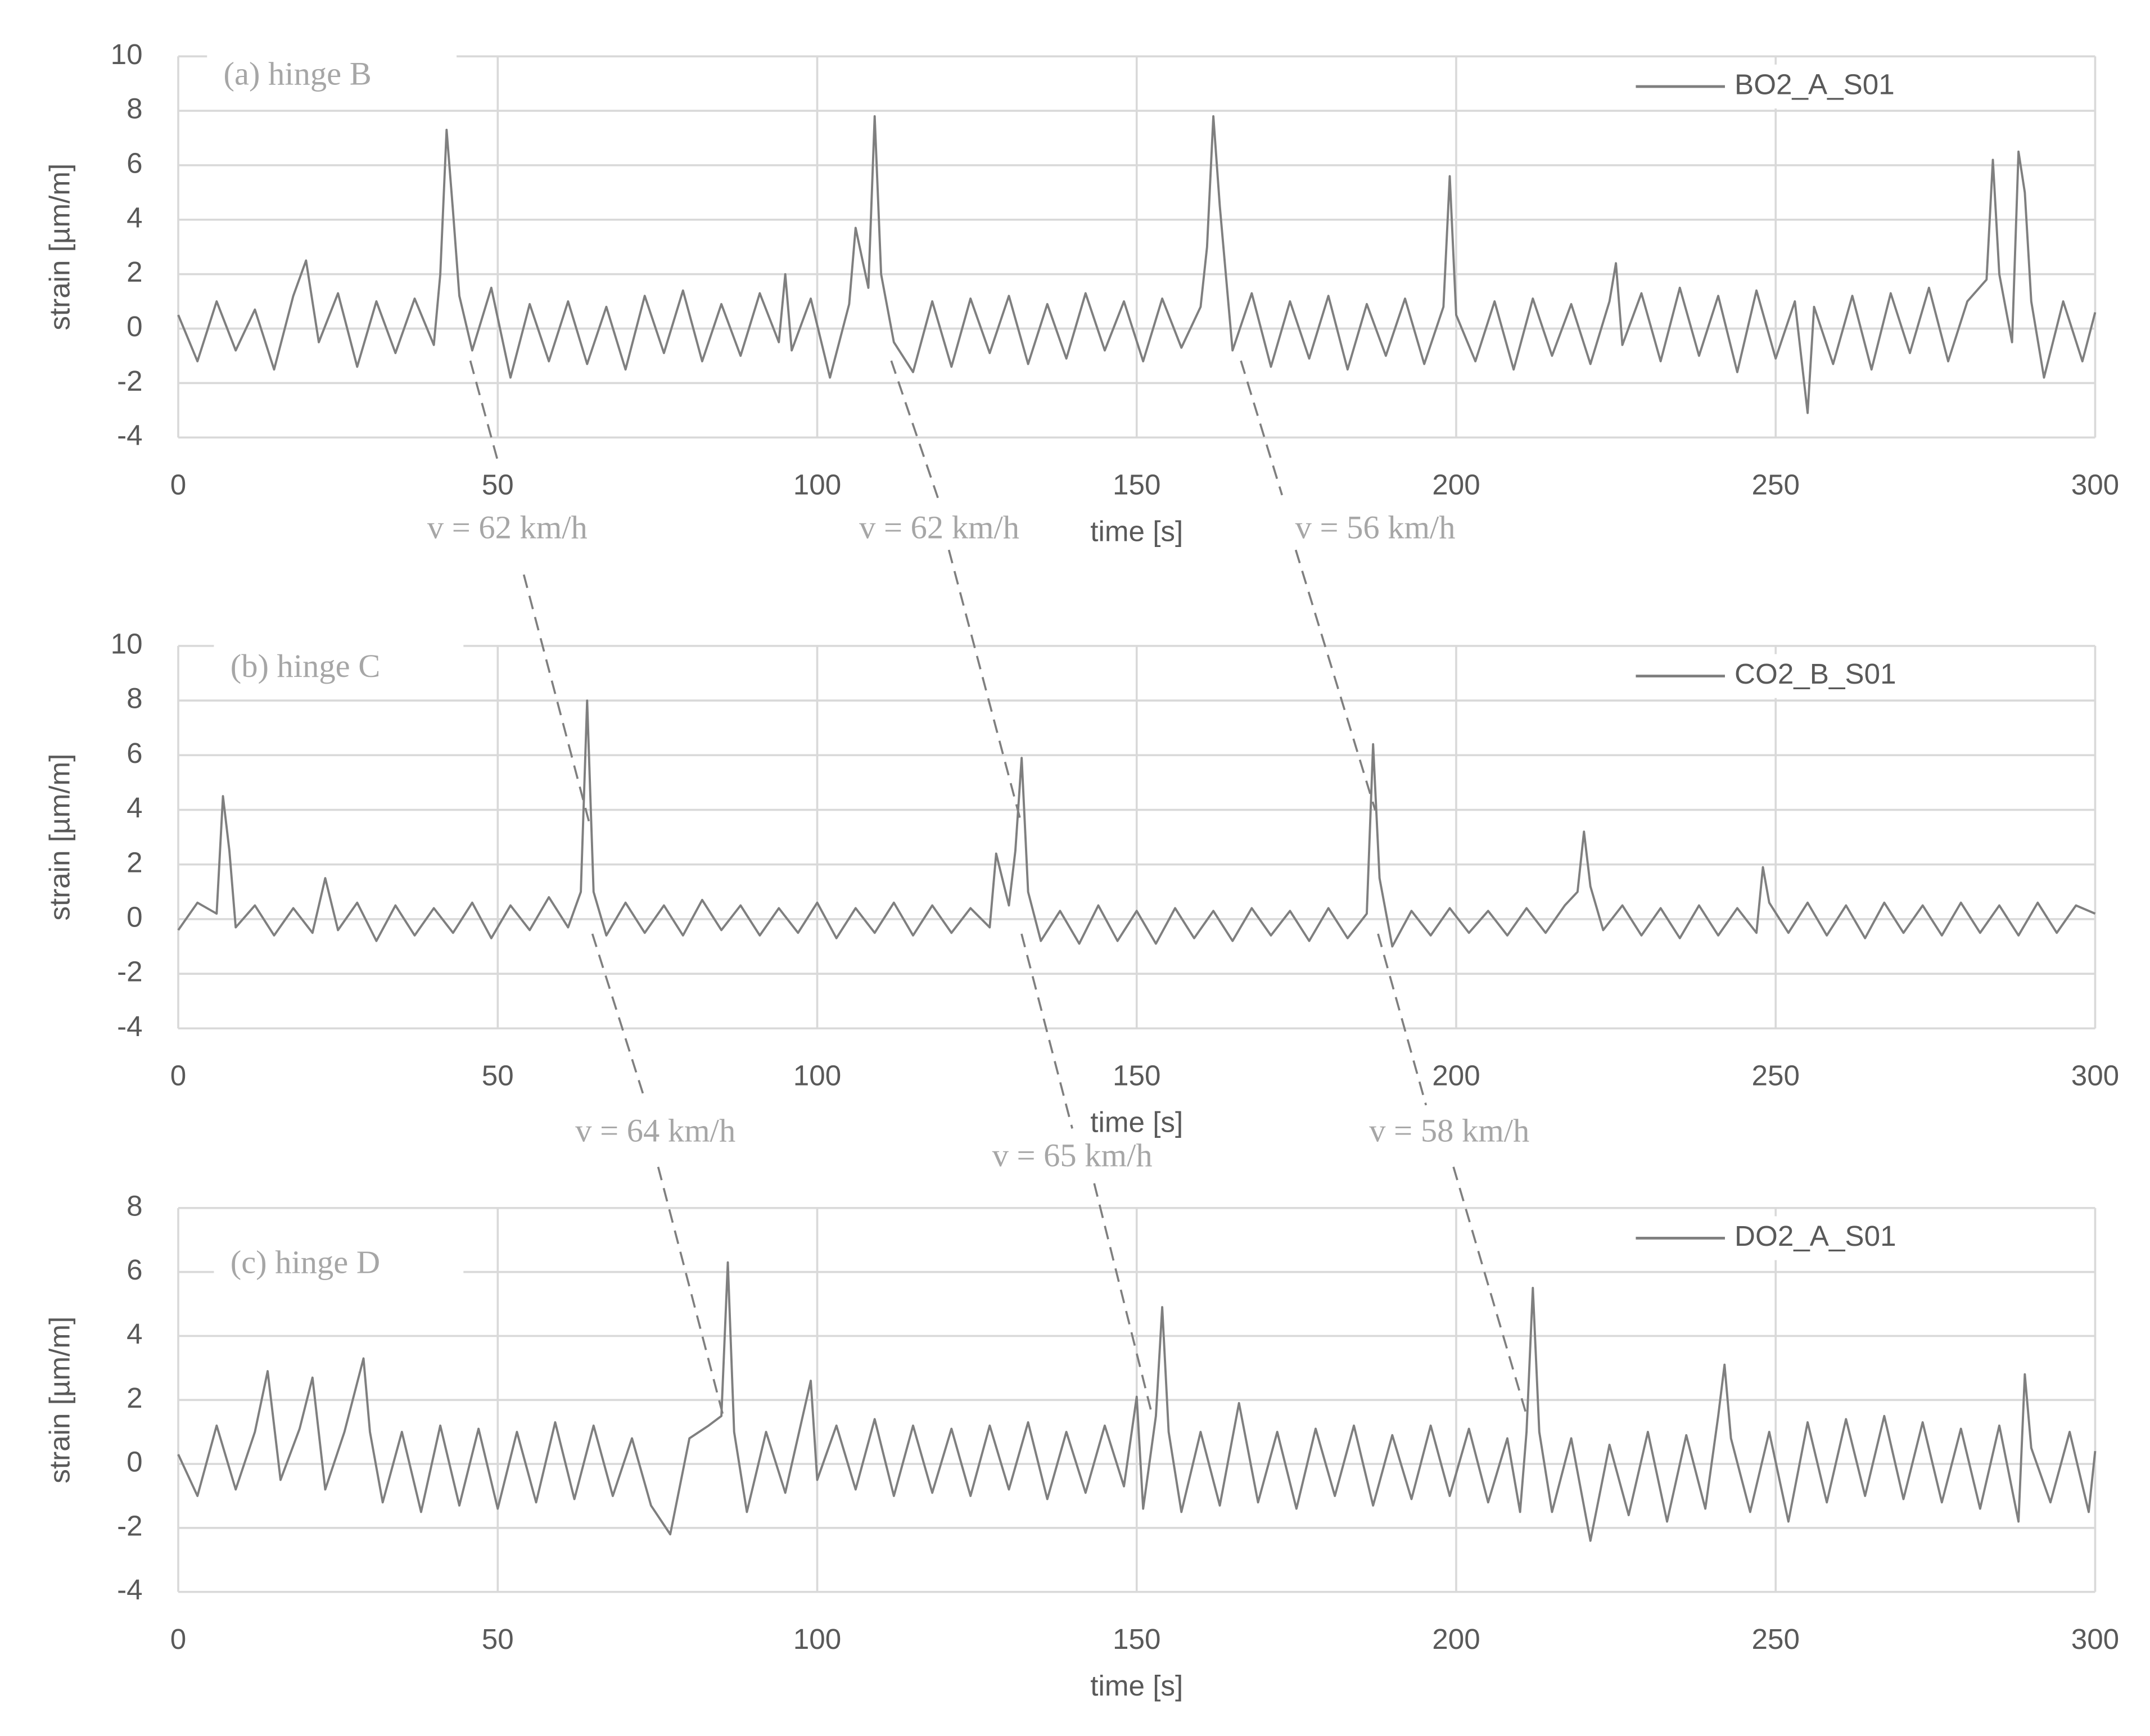  Describe the element at coordinates (305, 1262) in the screenshot. I see `panel-label: (c) hinge D` at that location.